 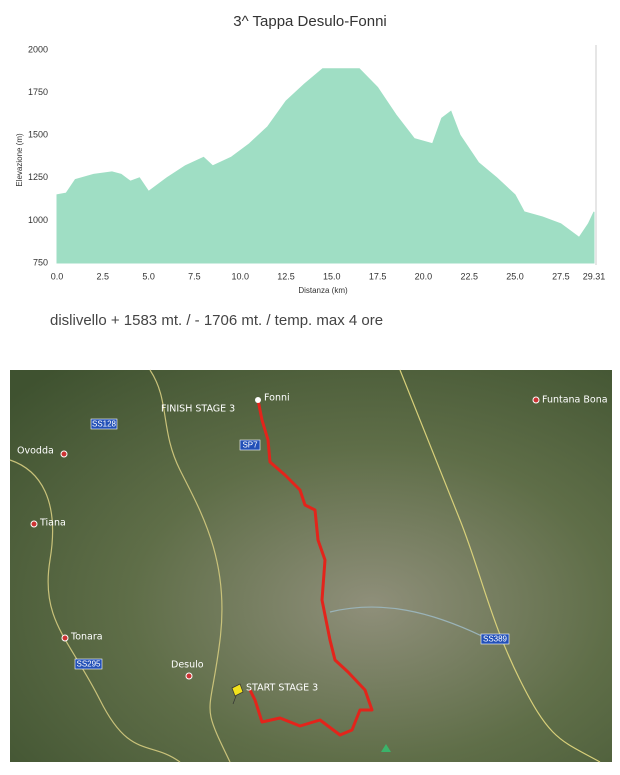 What do you see at coordinates (40, 262) in the screenshot?
I see `y-tick-label: 750` at bounding box center [40, 262].